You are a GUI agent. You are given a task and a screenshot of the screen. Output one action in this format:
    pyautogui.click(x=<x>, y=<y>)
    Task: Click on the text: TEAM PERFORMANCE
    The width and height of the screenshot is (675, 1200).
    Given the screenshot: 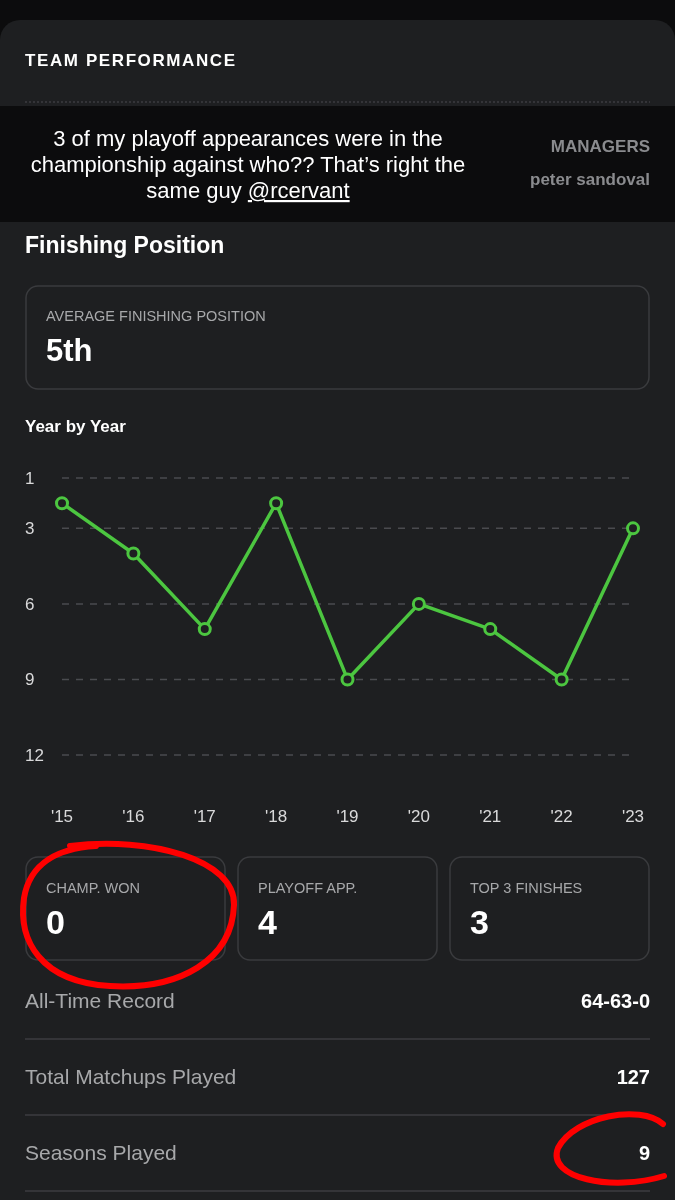 What is the action you would take?
    pyautogui.click(x=131, y=60)
    